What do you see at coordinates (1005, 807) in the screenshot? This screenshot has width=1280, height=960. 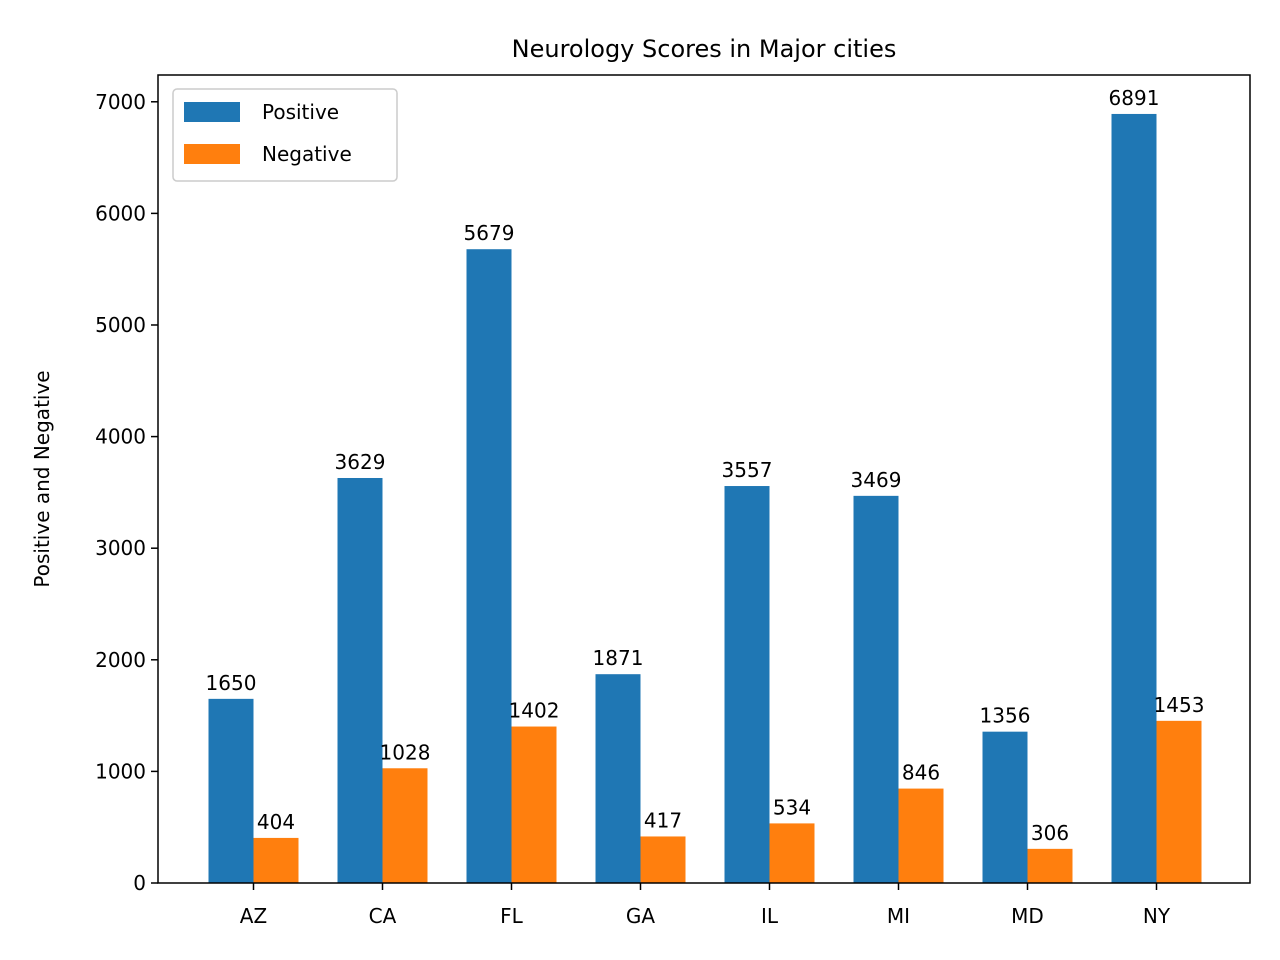 I see `bar-positive-md` at bounding box center [1005, 807].